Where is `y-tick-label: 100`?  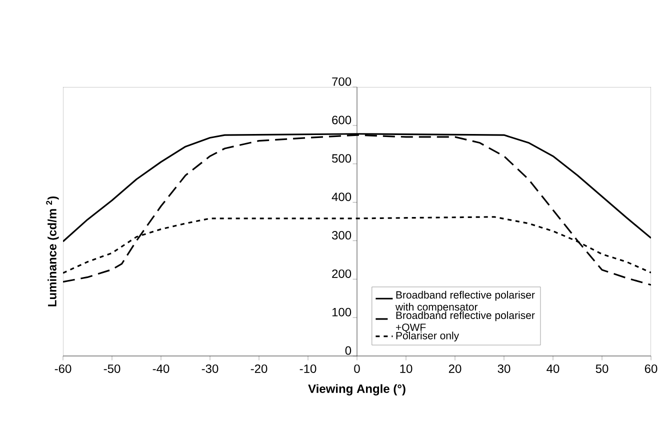
y-tick-label: 100 is located at coordinates (342, 312).